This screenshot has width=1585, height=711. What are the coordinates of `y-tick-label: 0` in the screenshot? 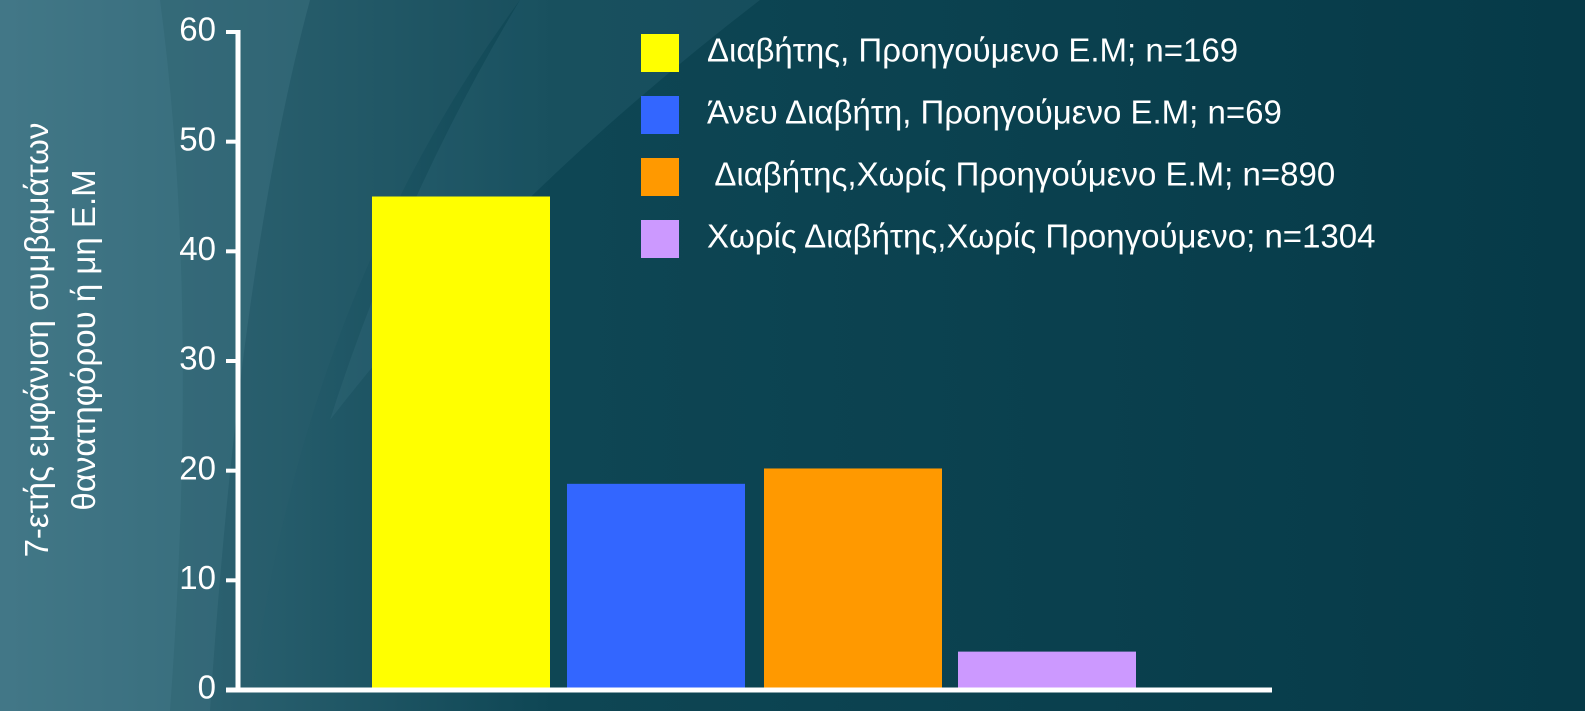 It's located at (207, 687).